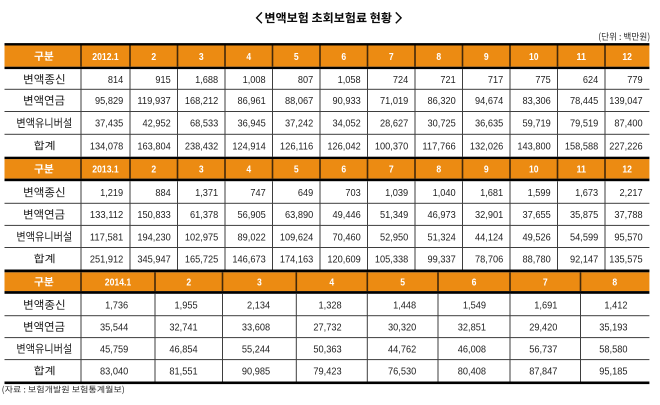  Describe the element at coordinates (153, 101) in the screenshot. I see `svg-text: 119,937` at that location.